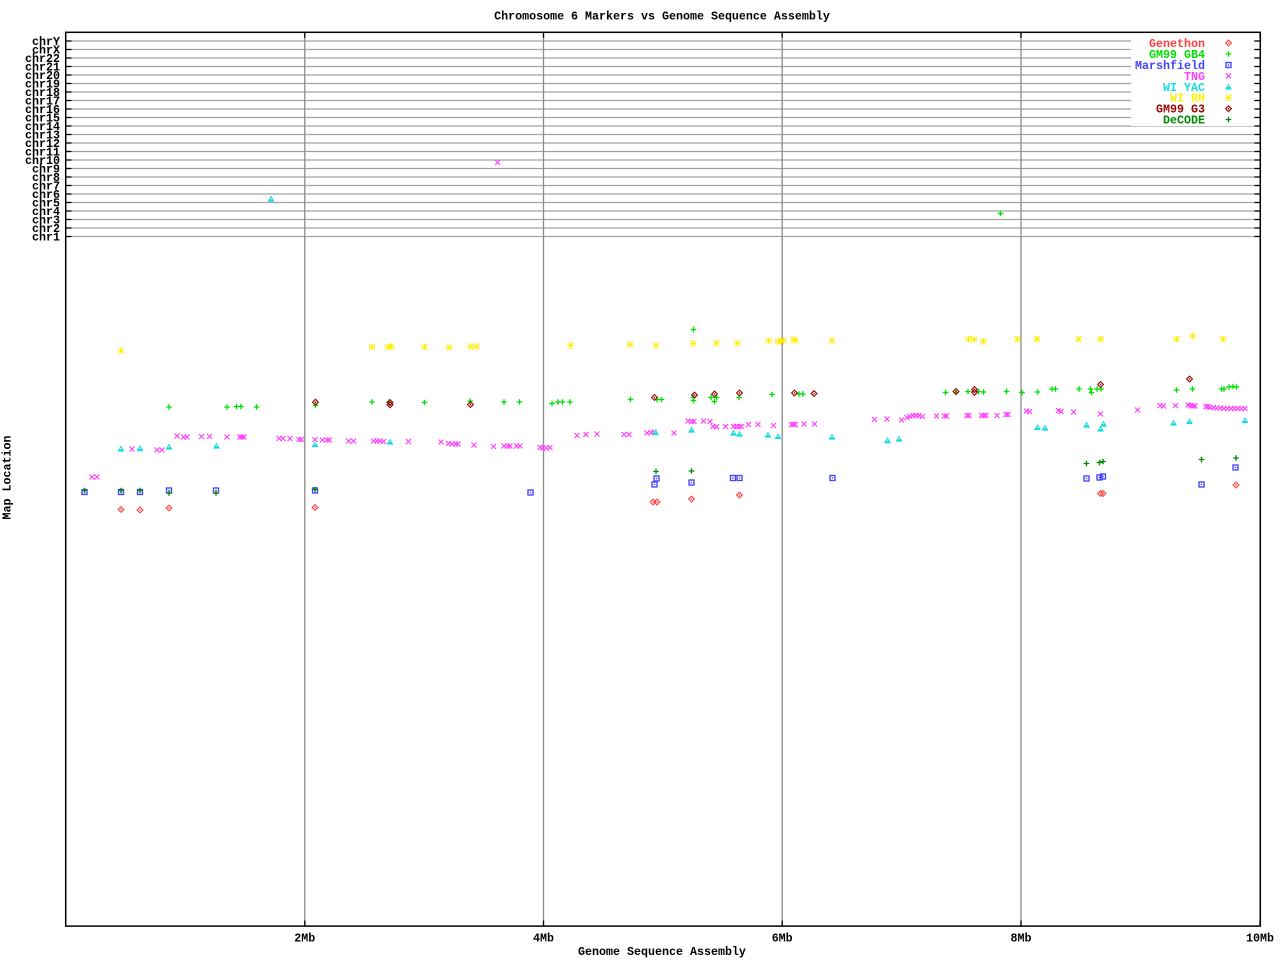 This screenshot has width=1280, height=960. What do you see at coordinates (543, 939) in the screenshot?
I see `svg-text: 4Mb` at bounding box center [543, 939].